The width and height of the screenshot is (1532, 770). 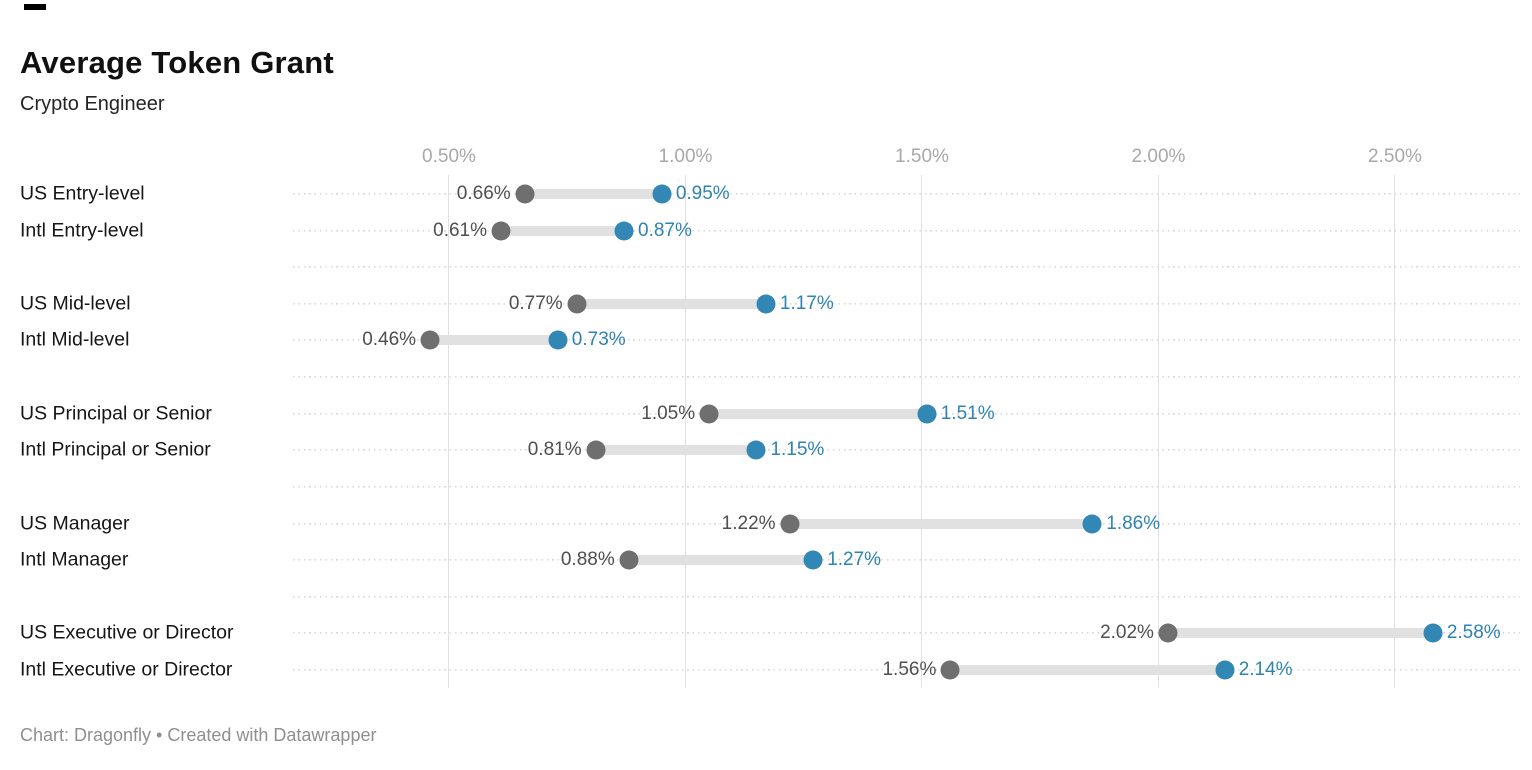 I want to click on low-value-label: 0.46%, so click(x=389, y=340).